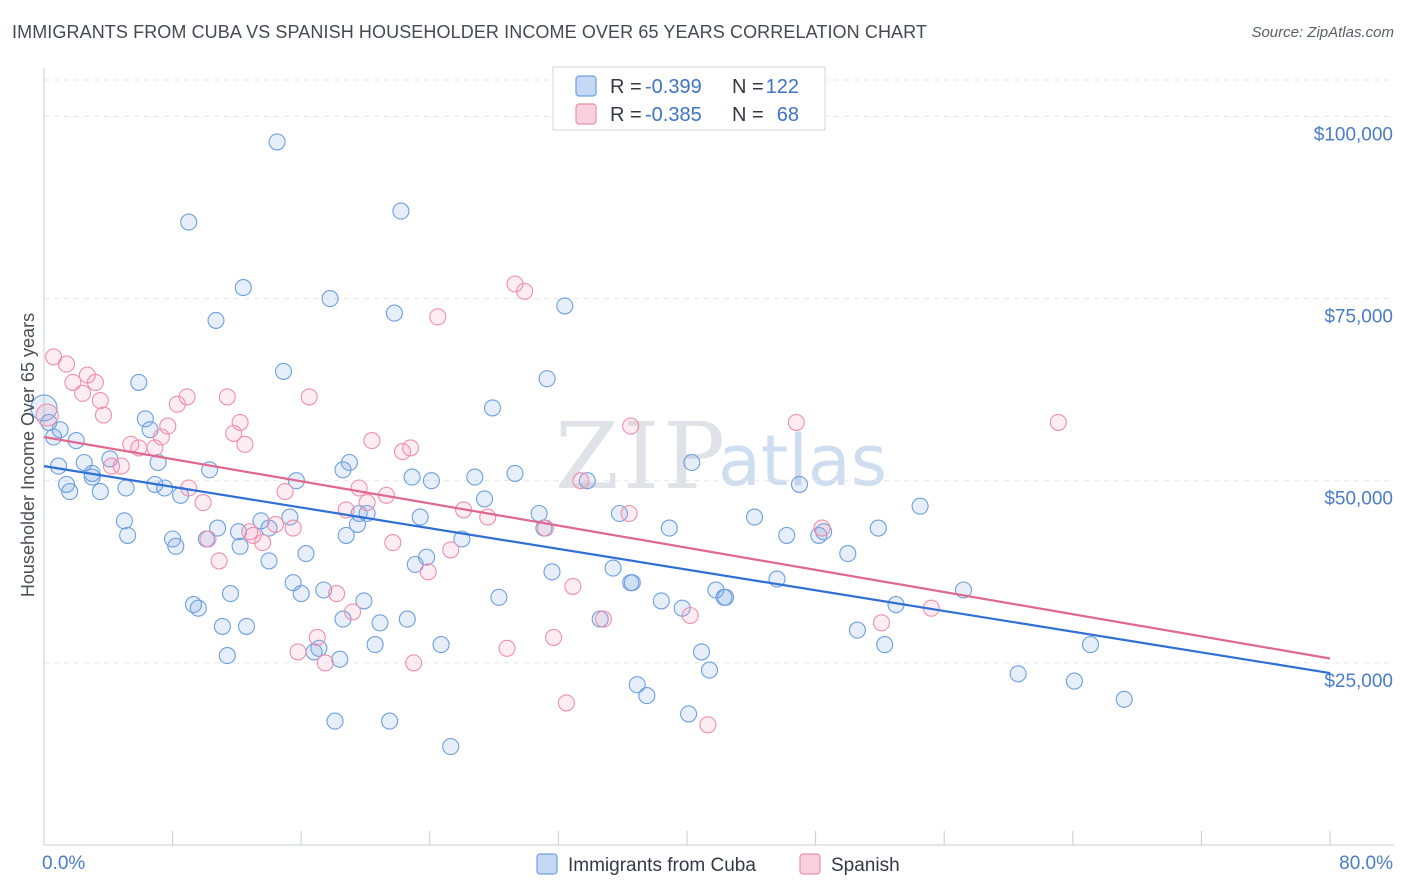 This screenshot has width=1406, height=892. Describe the element at coordinates (626, 87) in the screenshot. I see `legend-r-label-cuba: R =` at that location.